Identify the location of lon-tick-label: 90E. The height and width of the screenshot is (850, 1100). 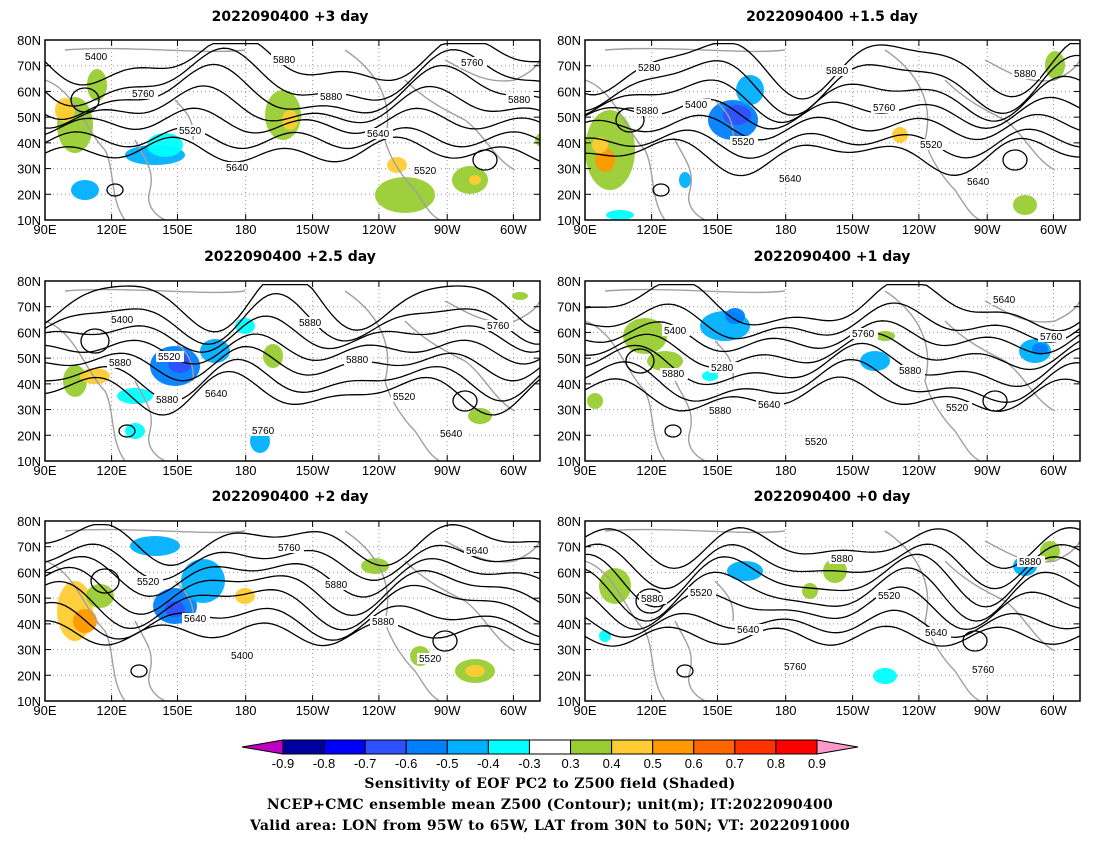
(44, 470).